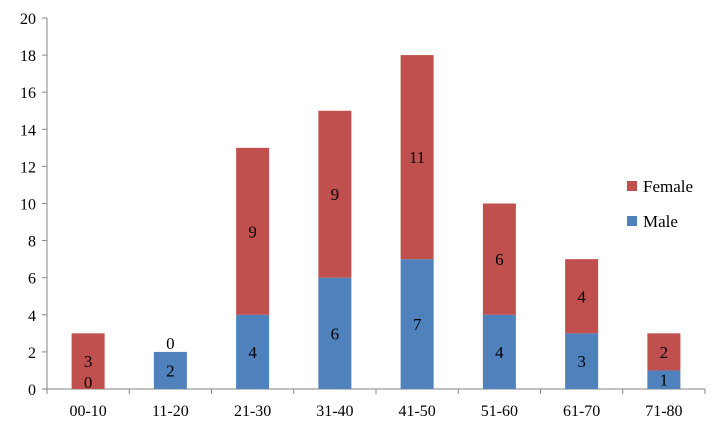 Image resolution: width=720 pixels, height=432 pixels. What do you see at coordinates (660, 204) in the screenshot?
I see `legend: Female Male` at bounding box center [660, 204].